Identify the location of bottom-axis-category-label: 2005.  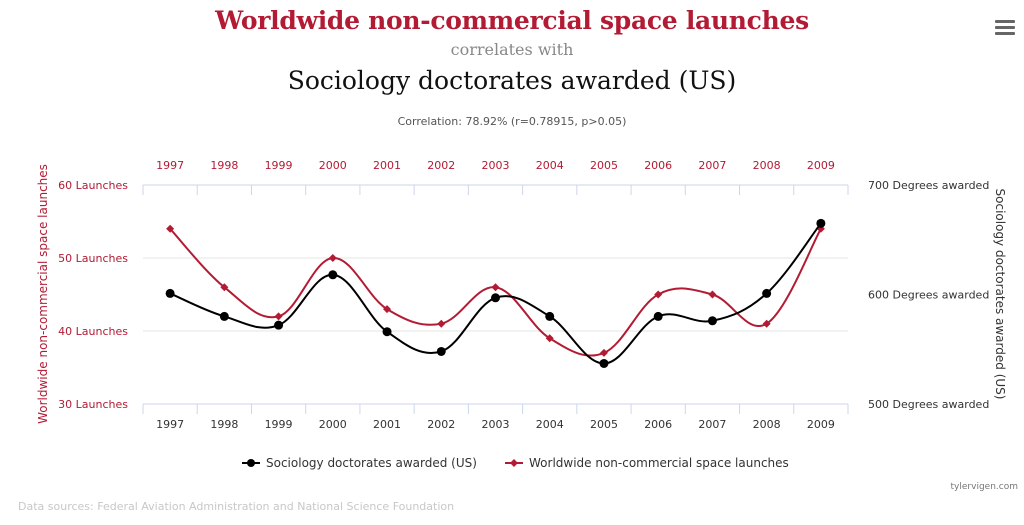
(604, 424).